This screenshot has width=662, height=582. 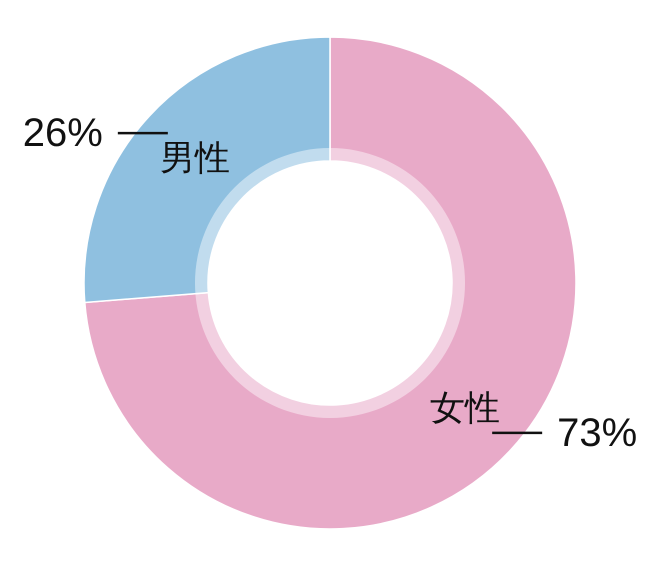 I want to click on slice-label: 男性, so click(x=195, y=158).